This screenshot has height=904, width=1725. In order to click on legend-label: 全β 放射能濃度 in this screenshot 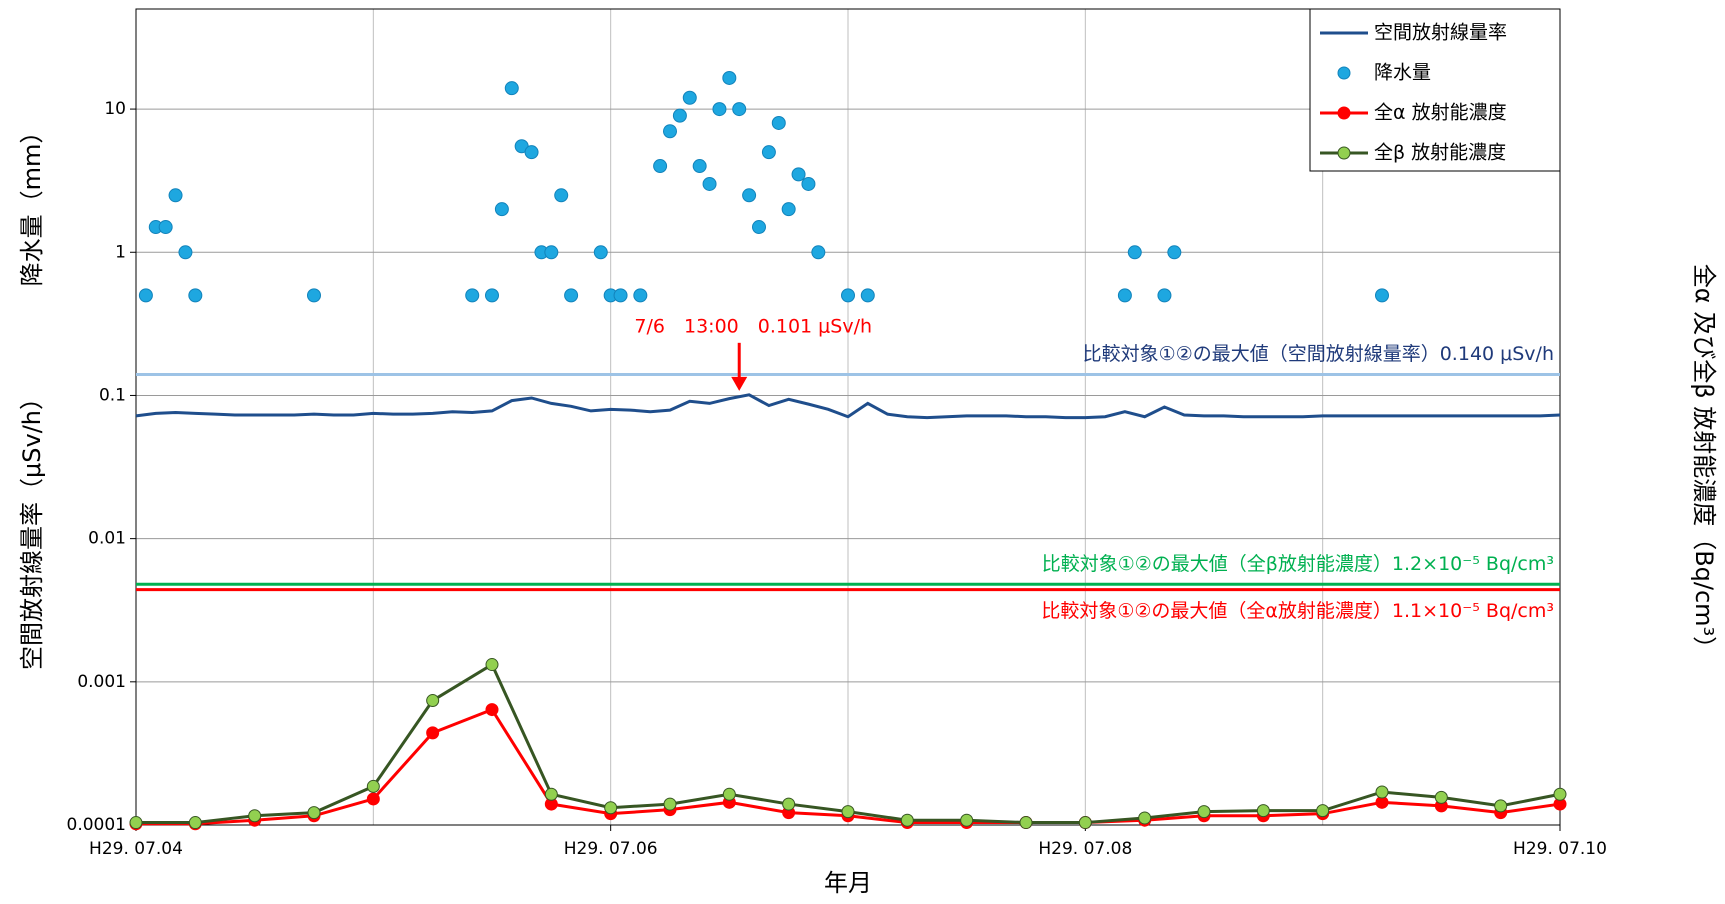, I will do `click(1440, 153)`.